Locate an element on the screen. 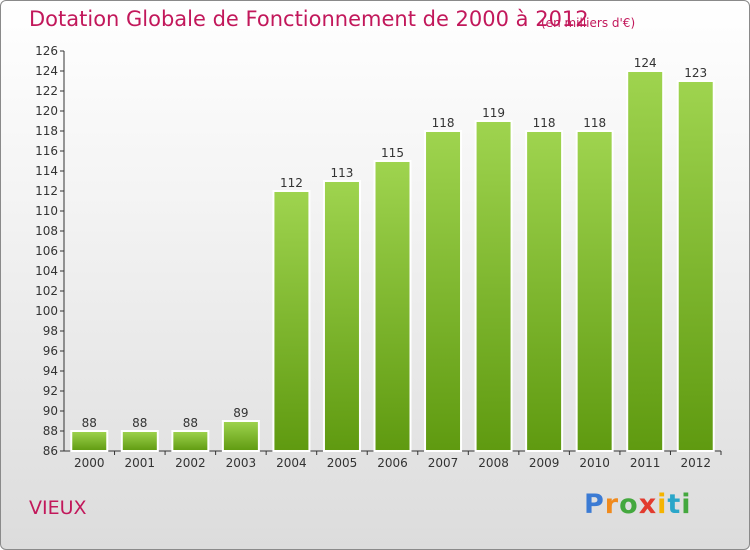 This screenshot has width=750, height=550. y-tick-label: 86 is located at coordinates (50, 451).